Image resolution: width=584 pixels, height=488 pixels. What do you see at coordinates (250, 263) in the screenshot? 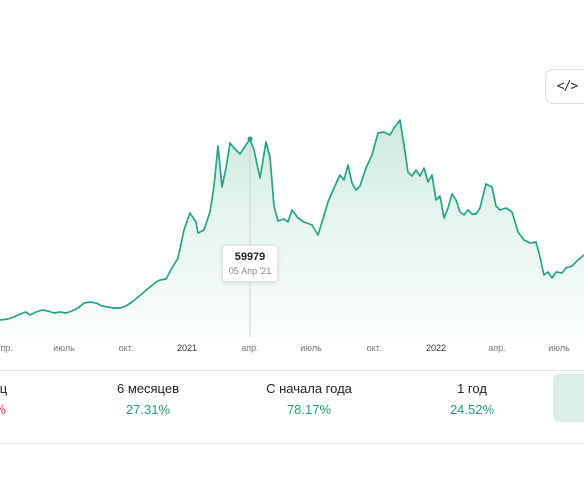
I see `chart-tooltip: 59979 05 Апр '21` at bounding box center [250, 263].